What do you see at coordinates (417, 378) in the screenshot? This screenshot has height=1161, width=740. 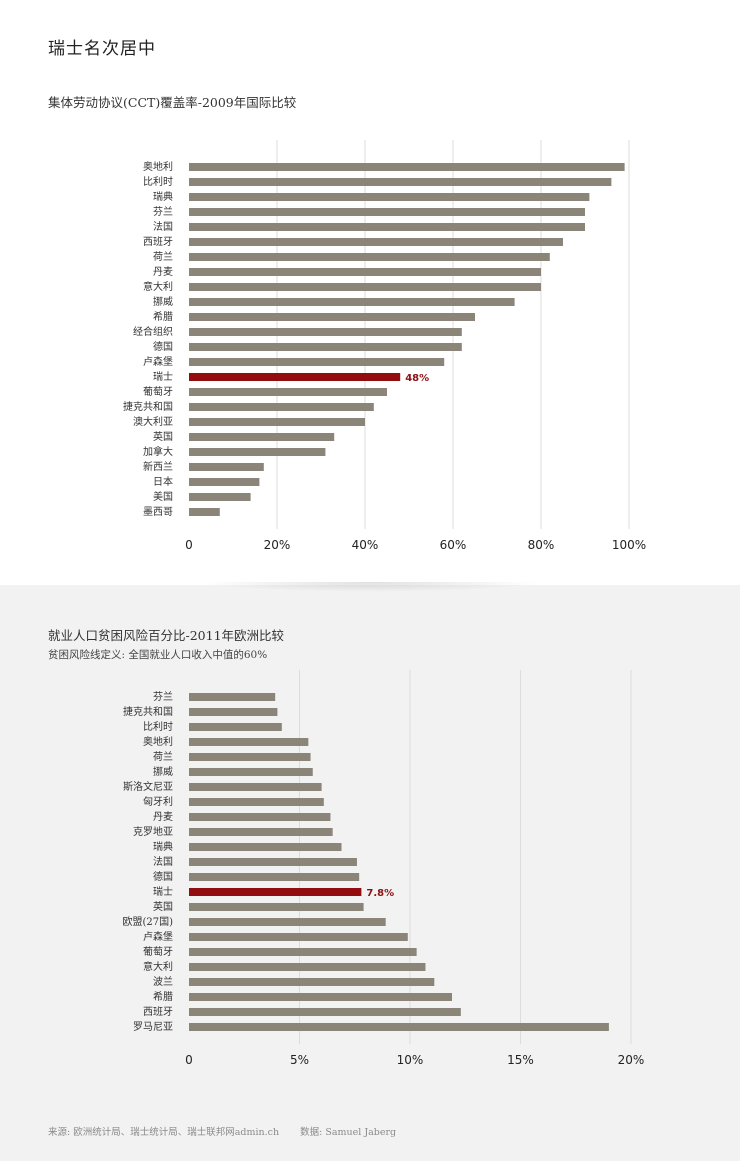 I see `chart1-data-label: 48%` at bounding box center [417, 378].